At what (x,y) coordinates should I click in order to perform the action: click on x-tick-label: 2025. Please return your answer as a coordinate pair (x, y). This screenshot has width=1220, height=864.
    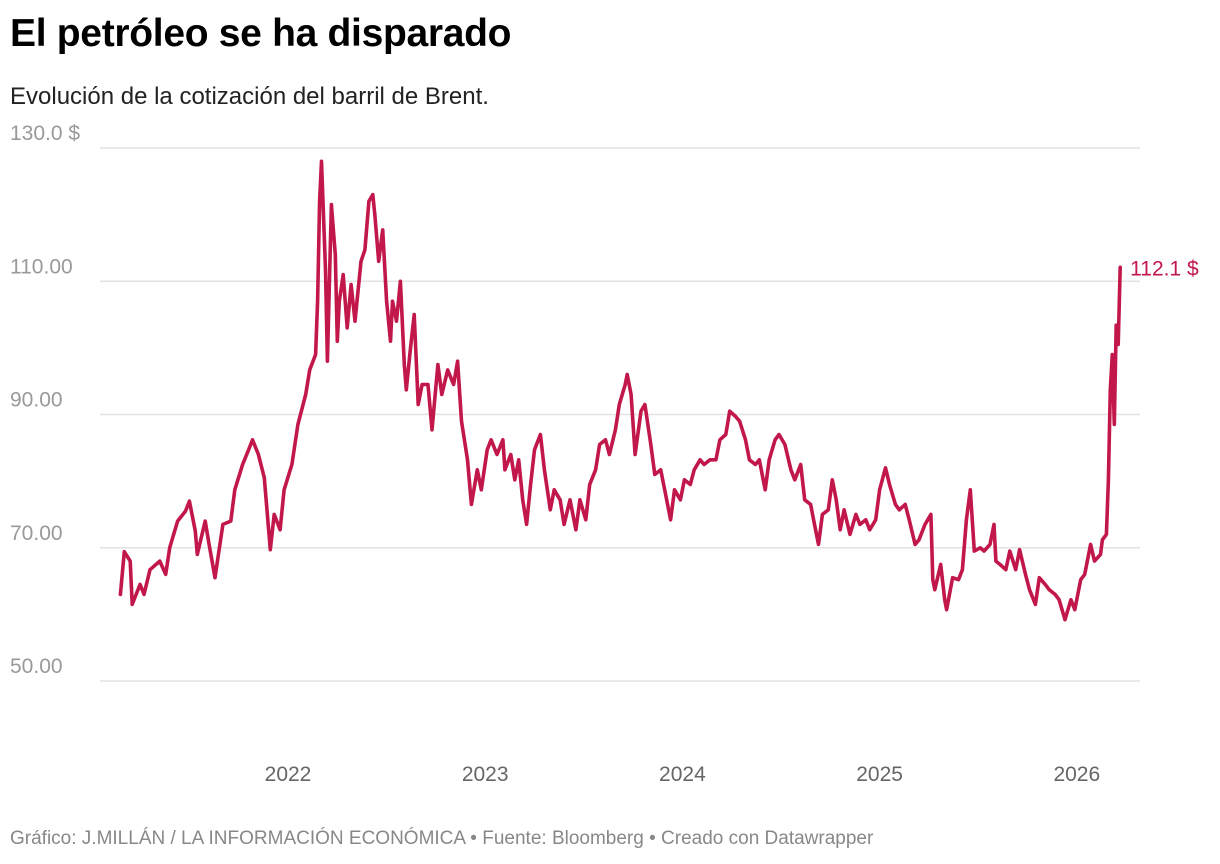
    Looking at the image, I should click on (879, 774).